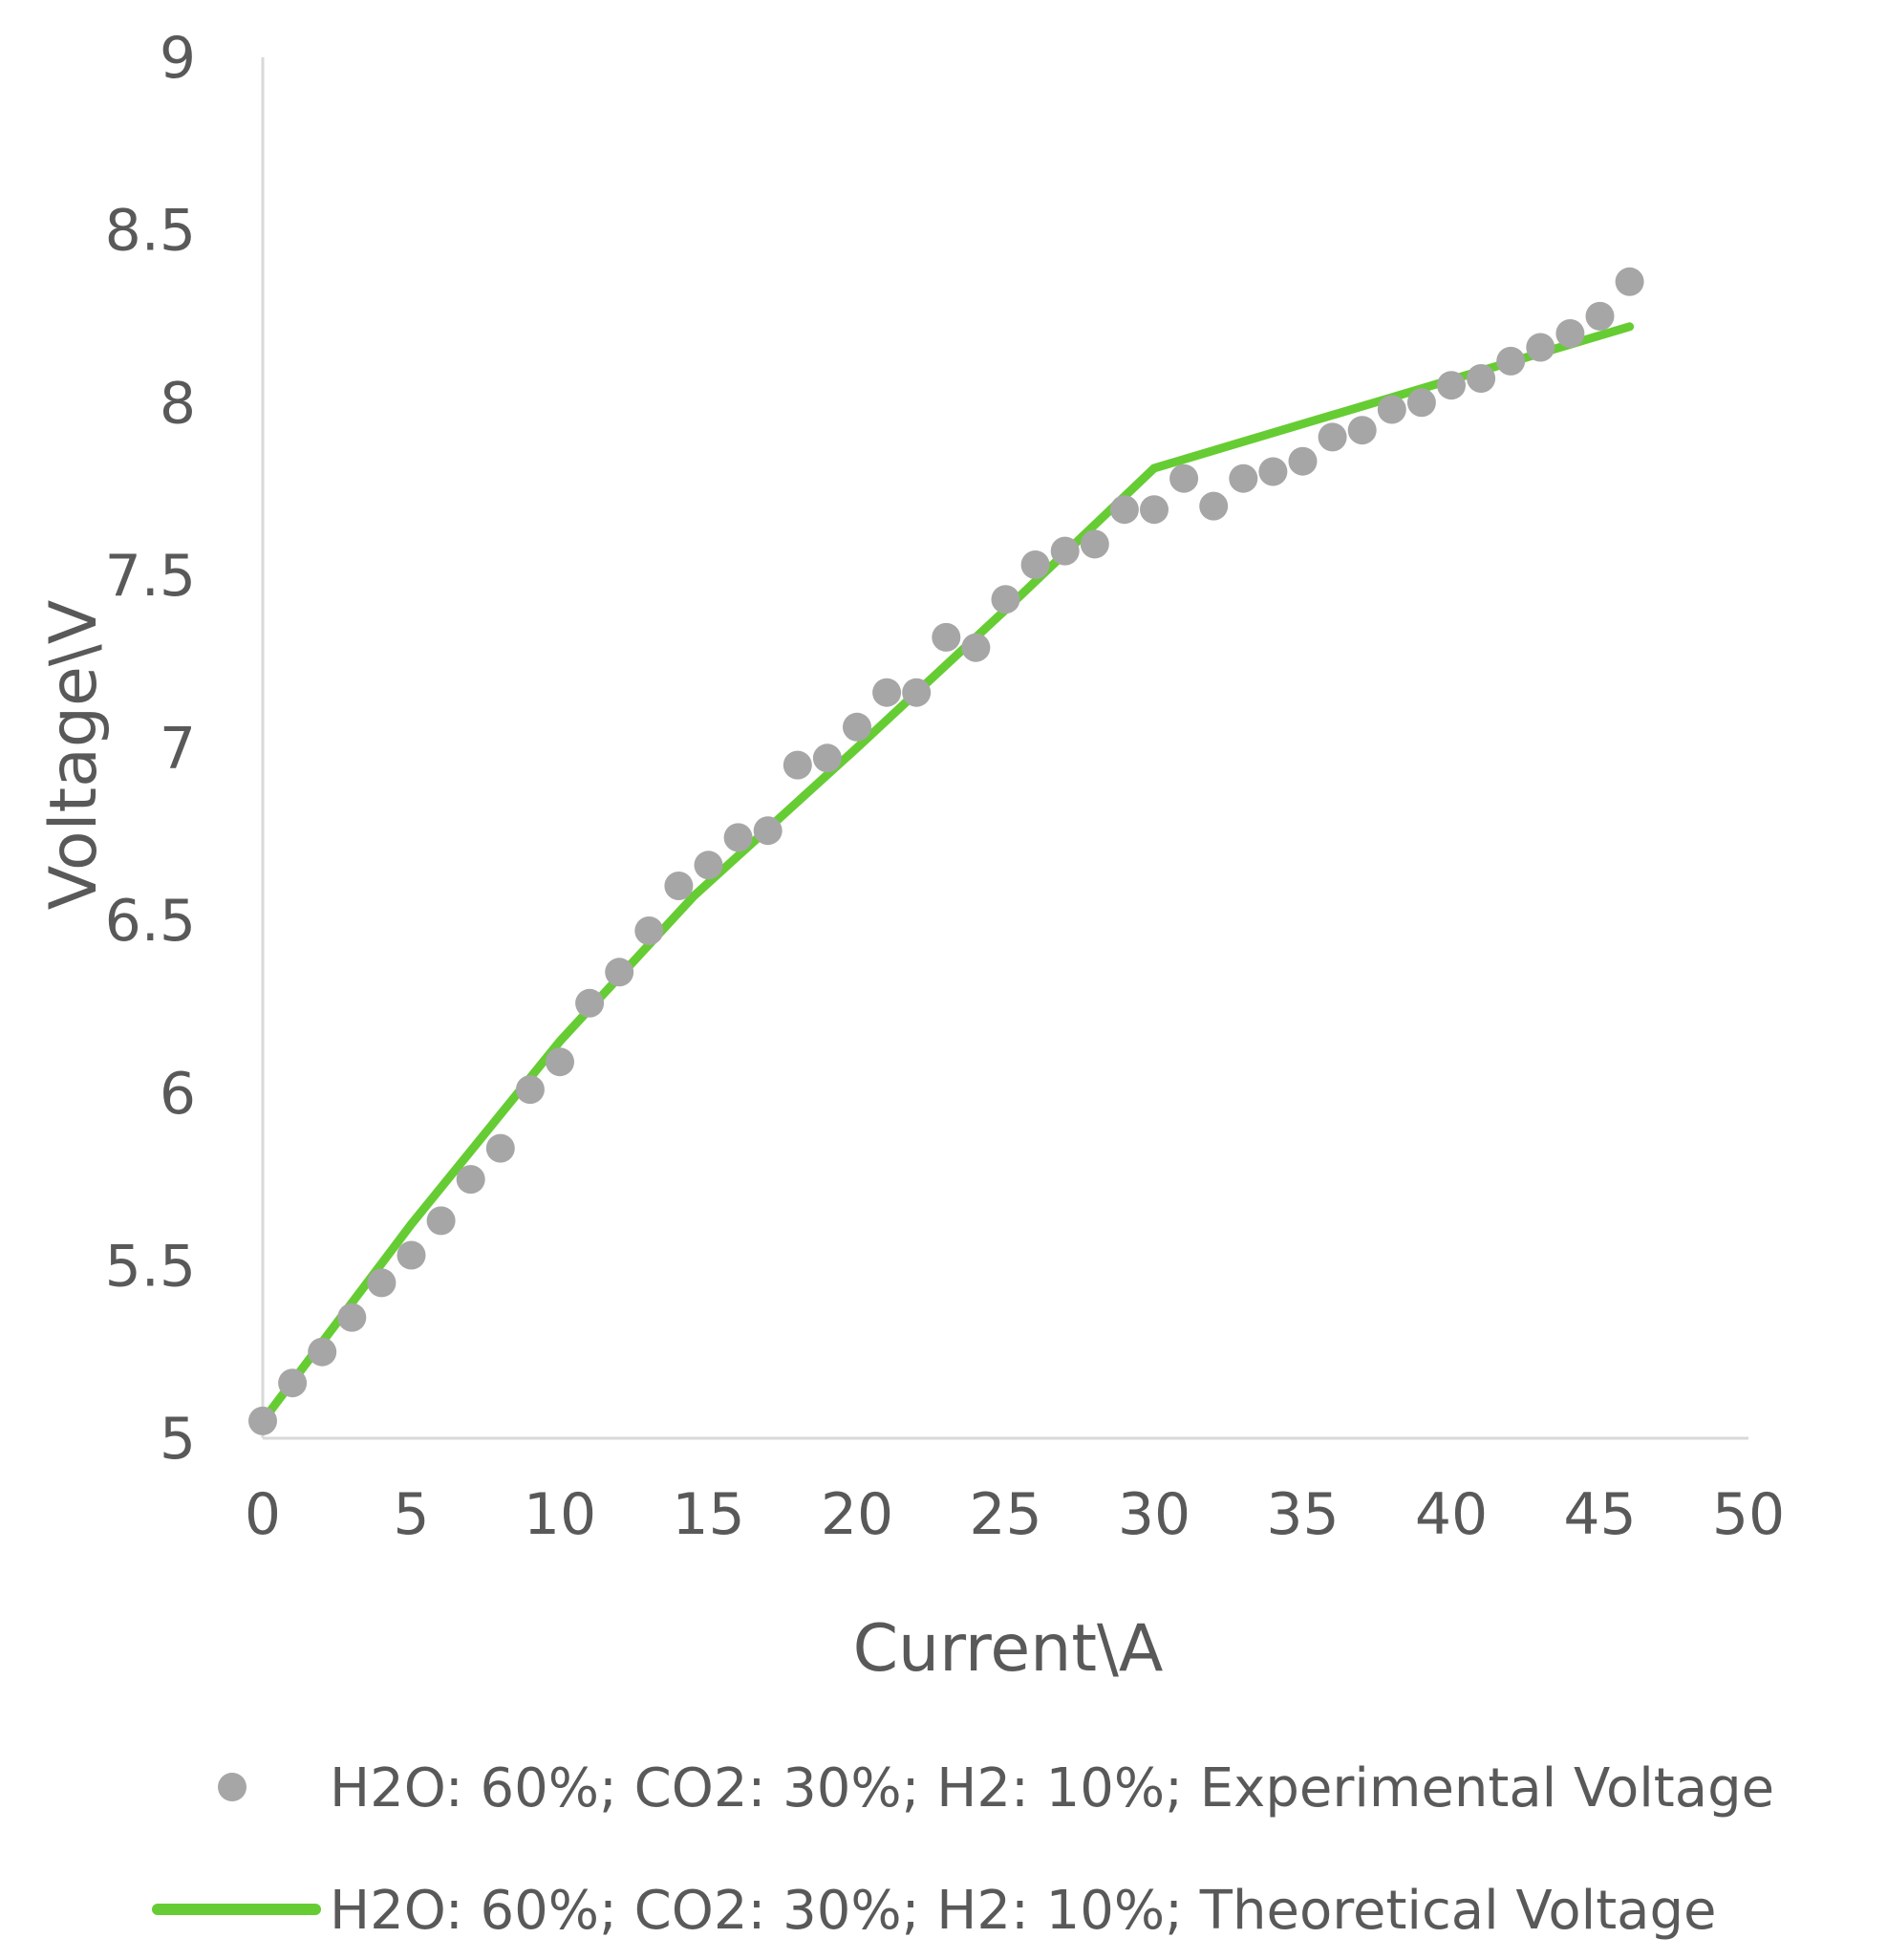 Image resolution: width=1887 pixels, height=1960 pixels. Describe the element at coordinates (857, 1515) in the screenshot. I see `x-tick-label: 20` at that location.